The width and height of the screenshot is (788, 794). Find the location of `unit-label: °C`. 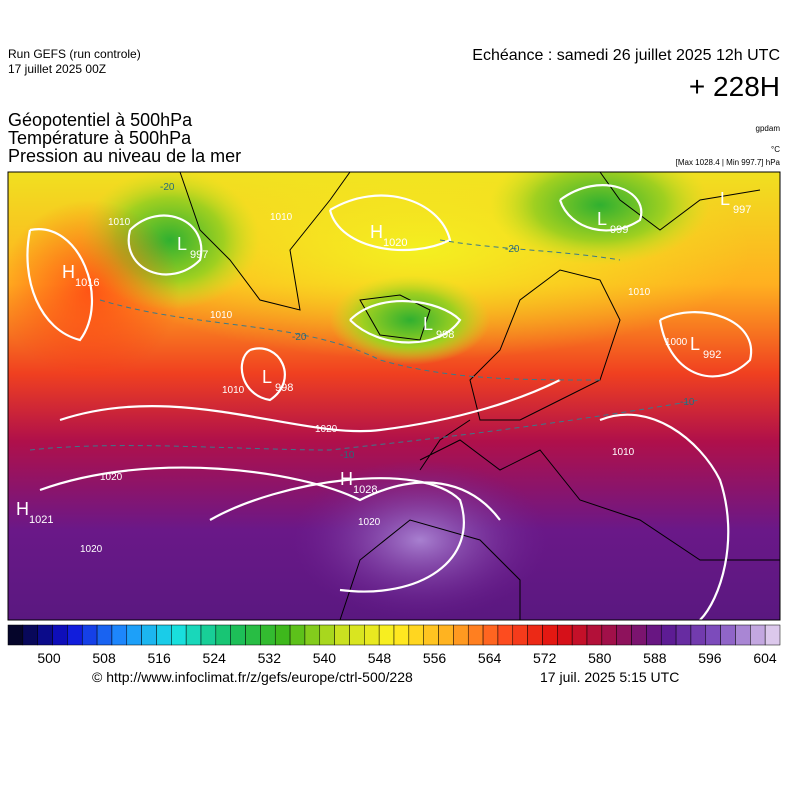

unit-label: °C is located at coordinates (775, 149).